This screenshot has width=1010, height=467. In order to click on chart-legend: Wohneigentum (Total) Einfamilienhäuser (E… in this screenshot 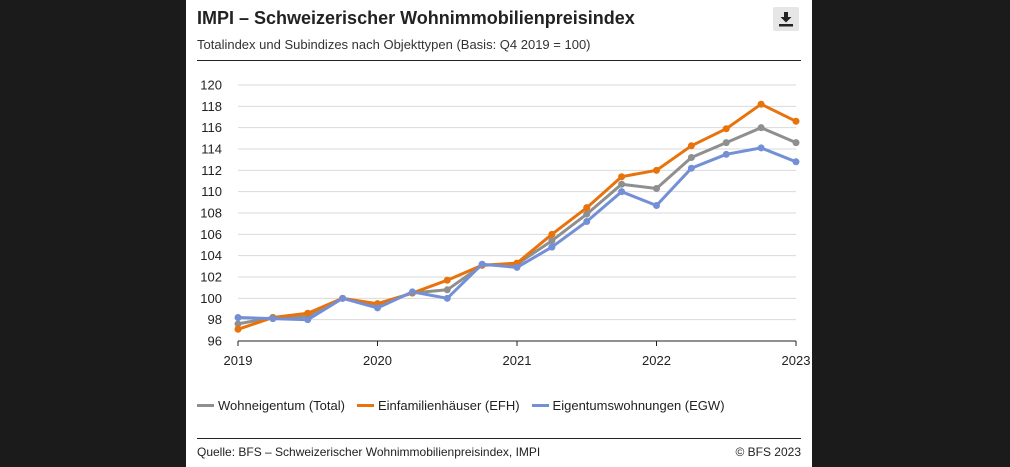, I will do `click(467, 405)`.